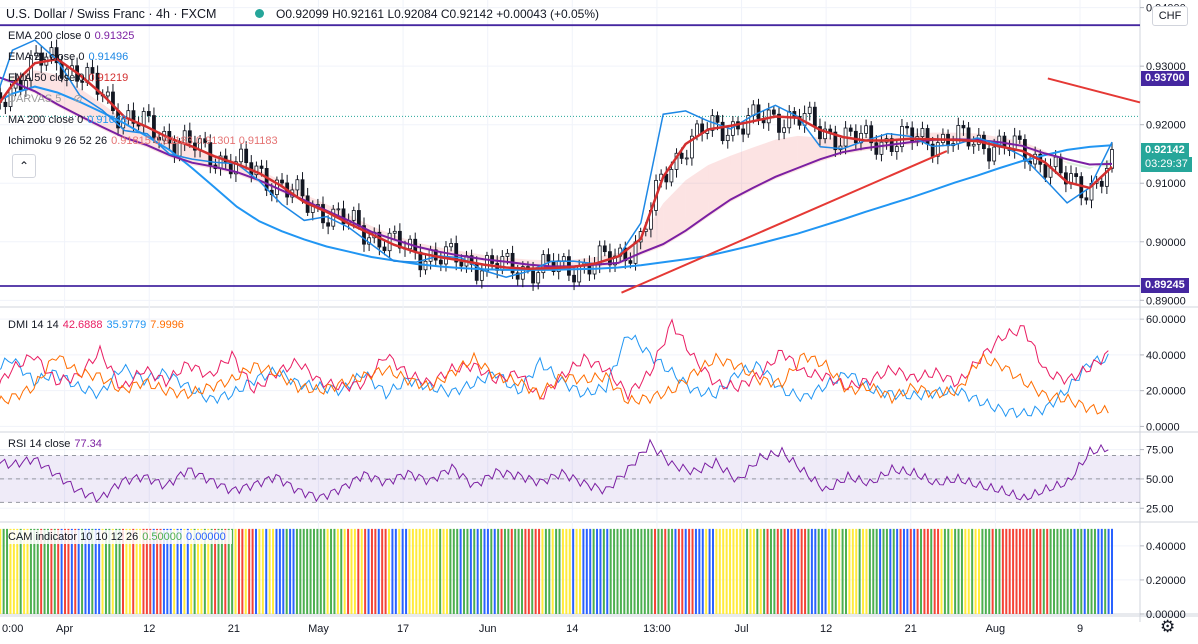 This screenshot has height=644, width=1198. Describe the element at coordinates (70, 57) in the screenshot. I see `legend-ema21: EMA 21 close 0 0.91496` at that location.